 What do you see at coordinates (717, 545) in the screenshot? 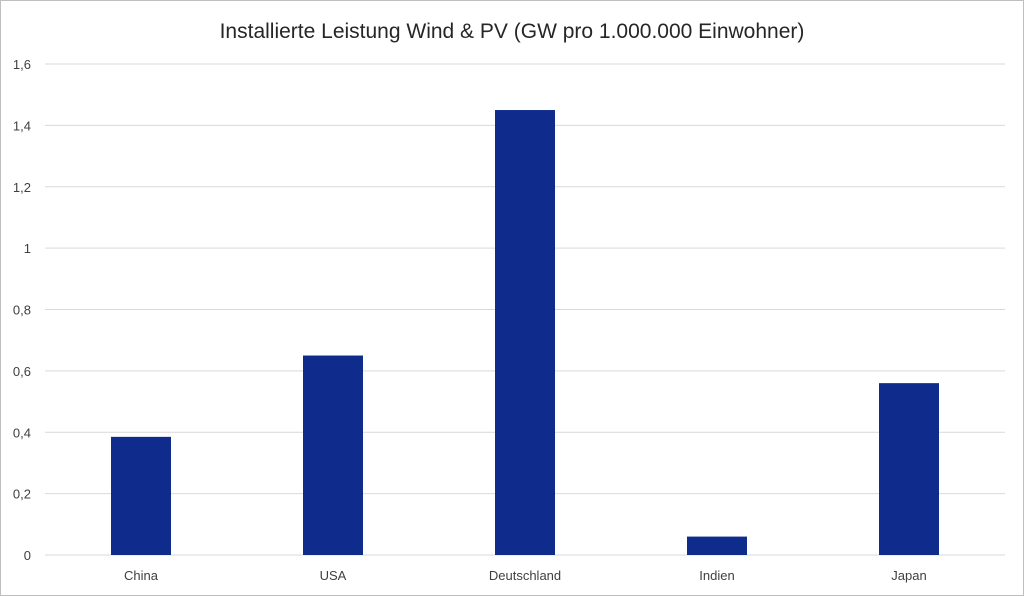
I see `bar-indien` at bounding box center [717, 545].